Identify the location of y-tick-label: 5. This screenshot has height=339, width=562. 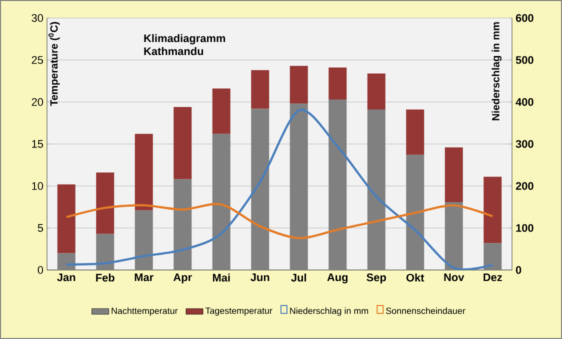
(41, 228).